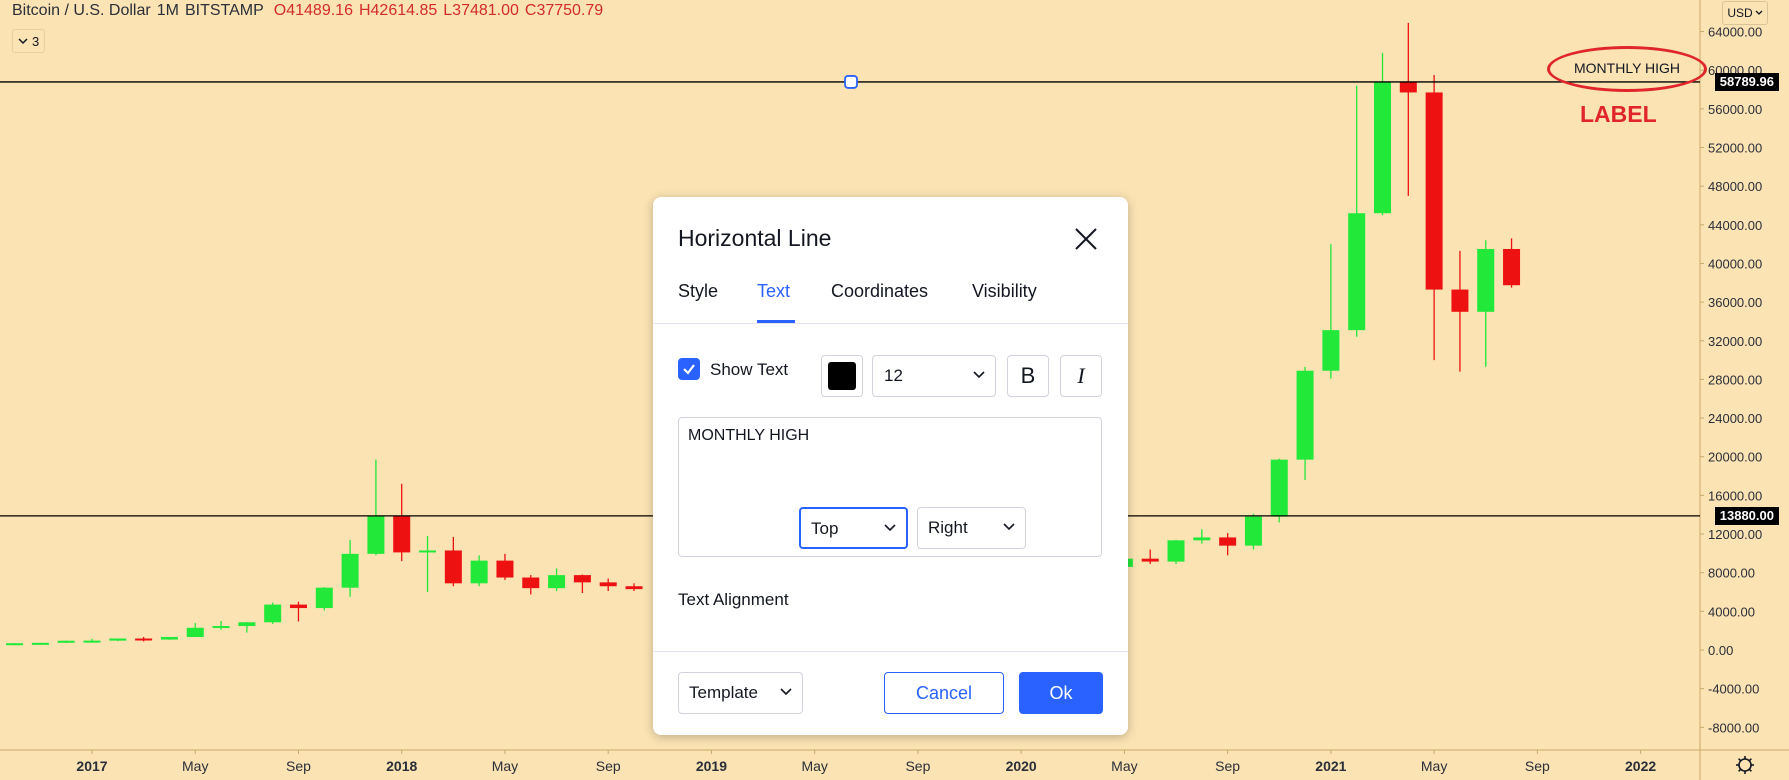 The image size is (1789, 780). I want to click on template-select: Template, so click(740, 693).